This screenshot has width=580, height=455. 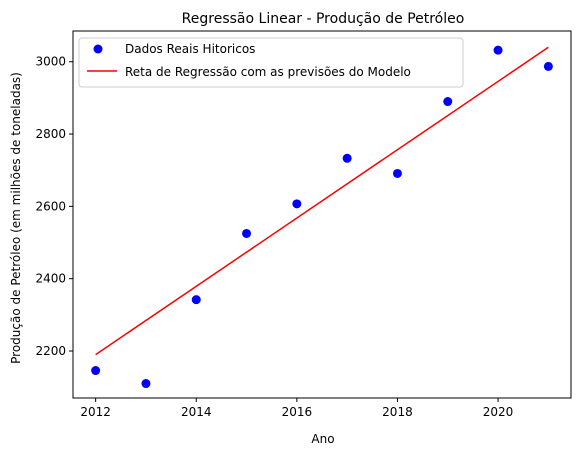 I want to click on legend-box, so click(x=271, y=62).